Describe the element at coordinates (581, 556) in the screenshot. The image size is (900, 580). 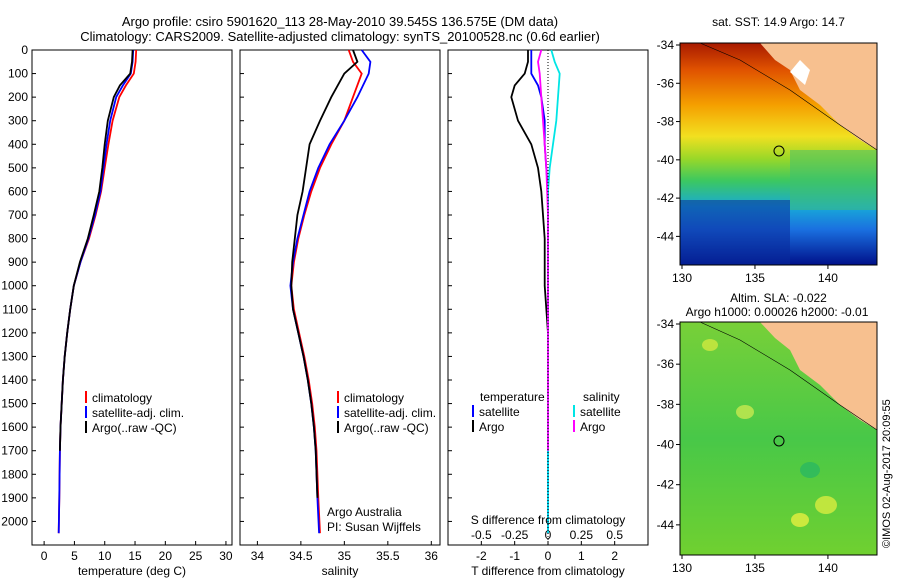
I see `x-tick-label: 1` at that location.